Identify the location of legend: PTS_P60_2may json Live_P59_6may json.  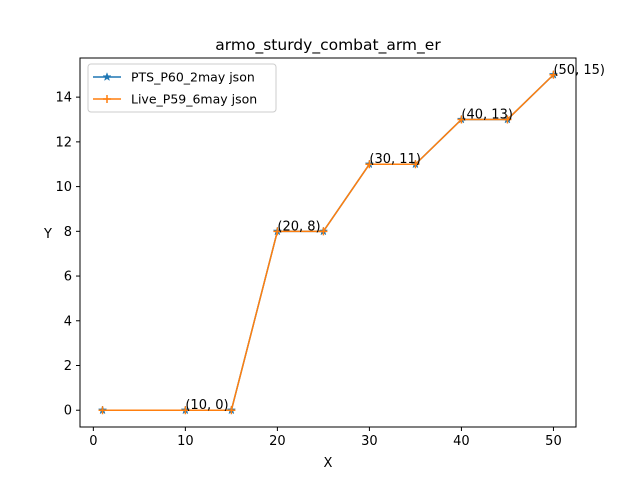
(182, 88).